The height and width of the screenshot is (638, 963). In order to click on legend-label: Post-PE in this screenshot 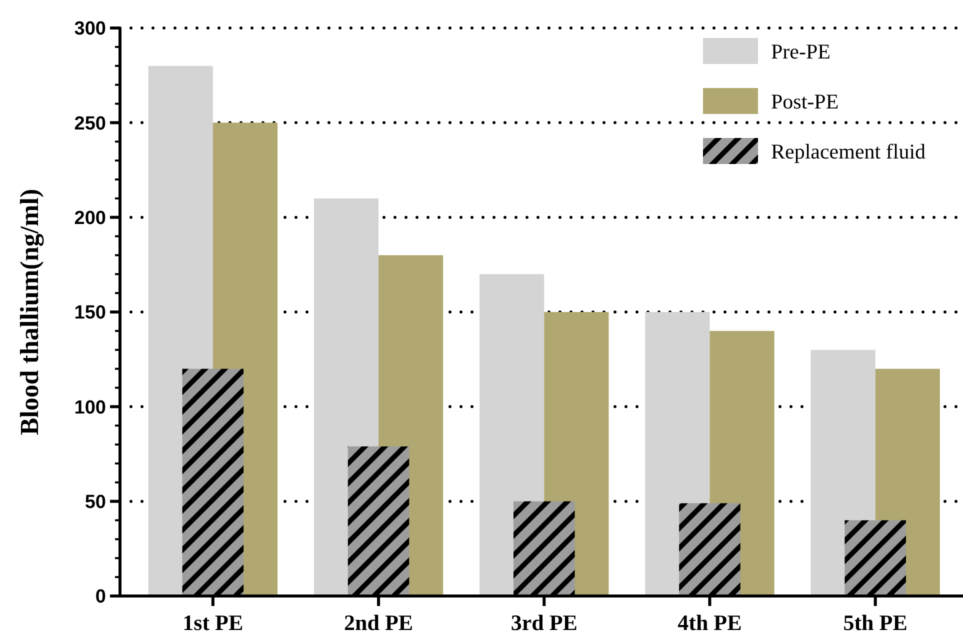, I will do `click(805, 101)`.